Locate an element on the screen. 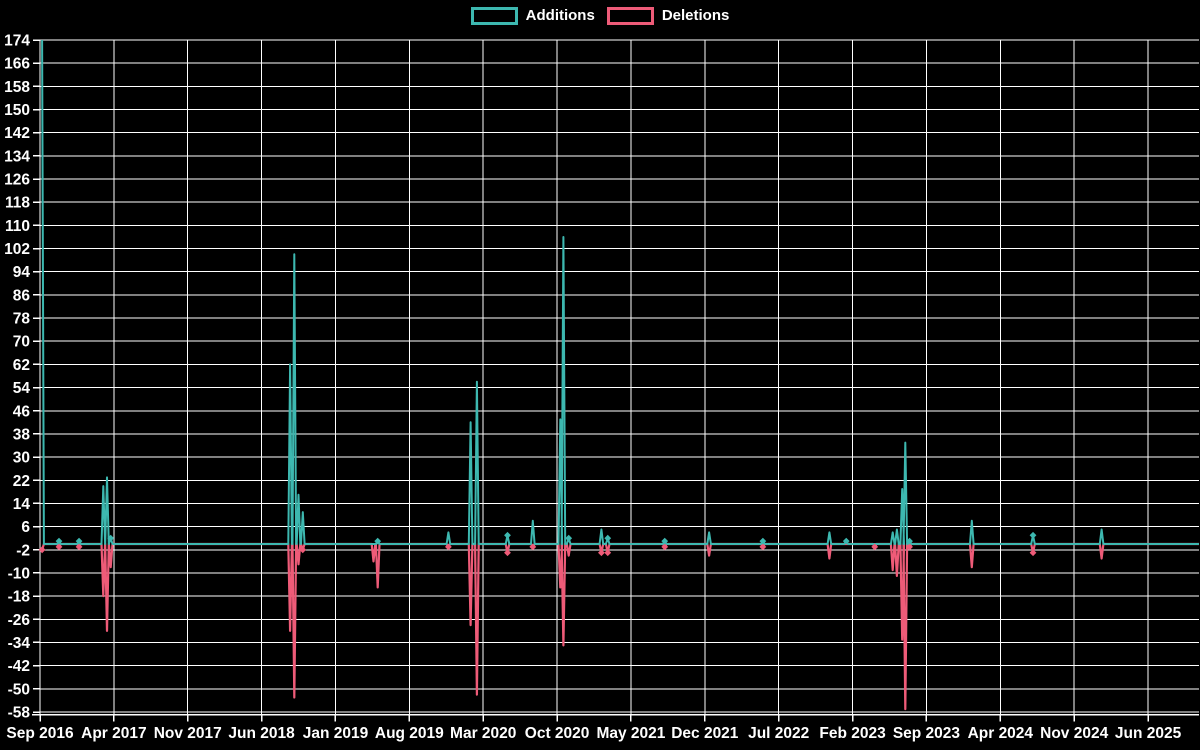 The width and height of the screenshot is (1200, 750). y-tick-label: 166 is located at coordinates (17, 64).